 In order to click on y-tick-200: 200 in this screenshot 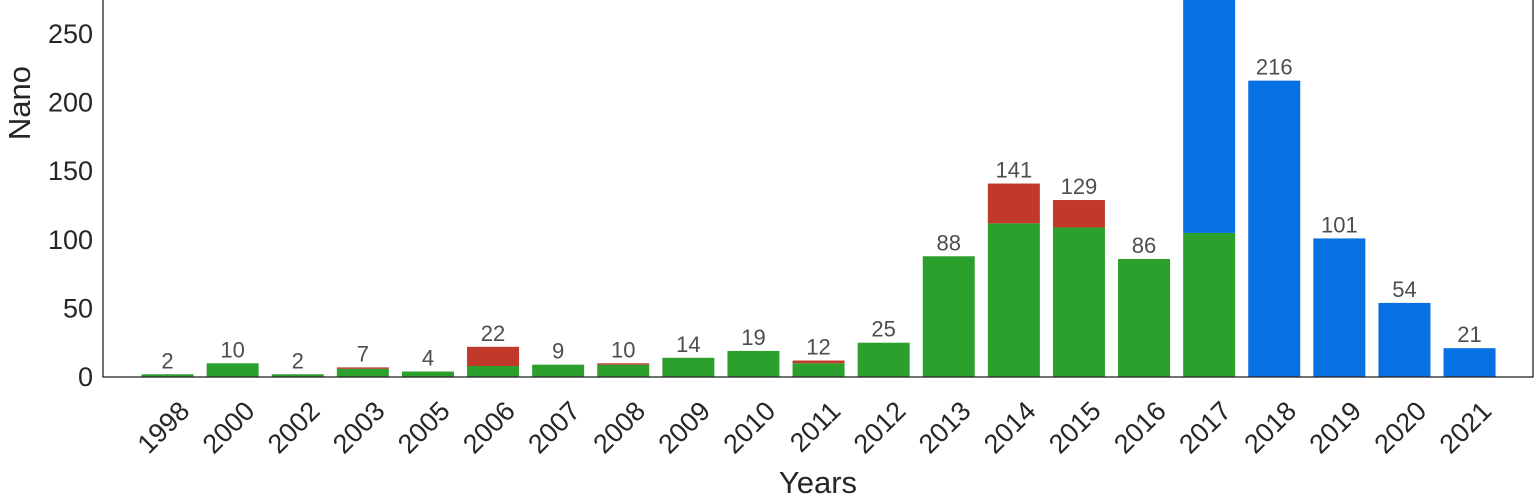, I will do `click(70, 103)`.